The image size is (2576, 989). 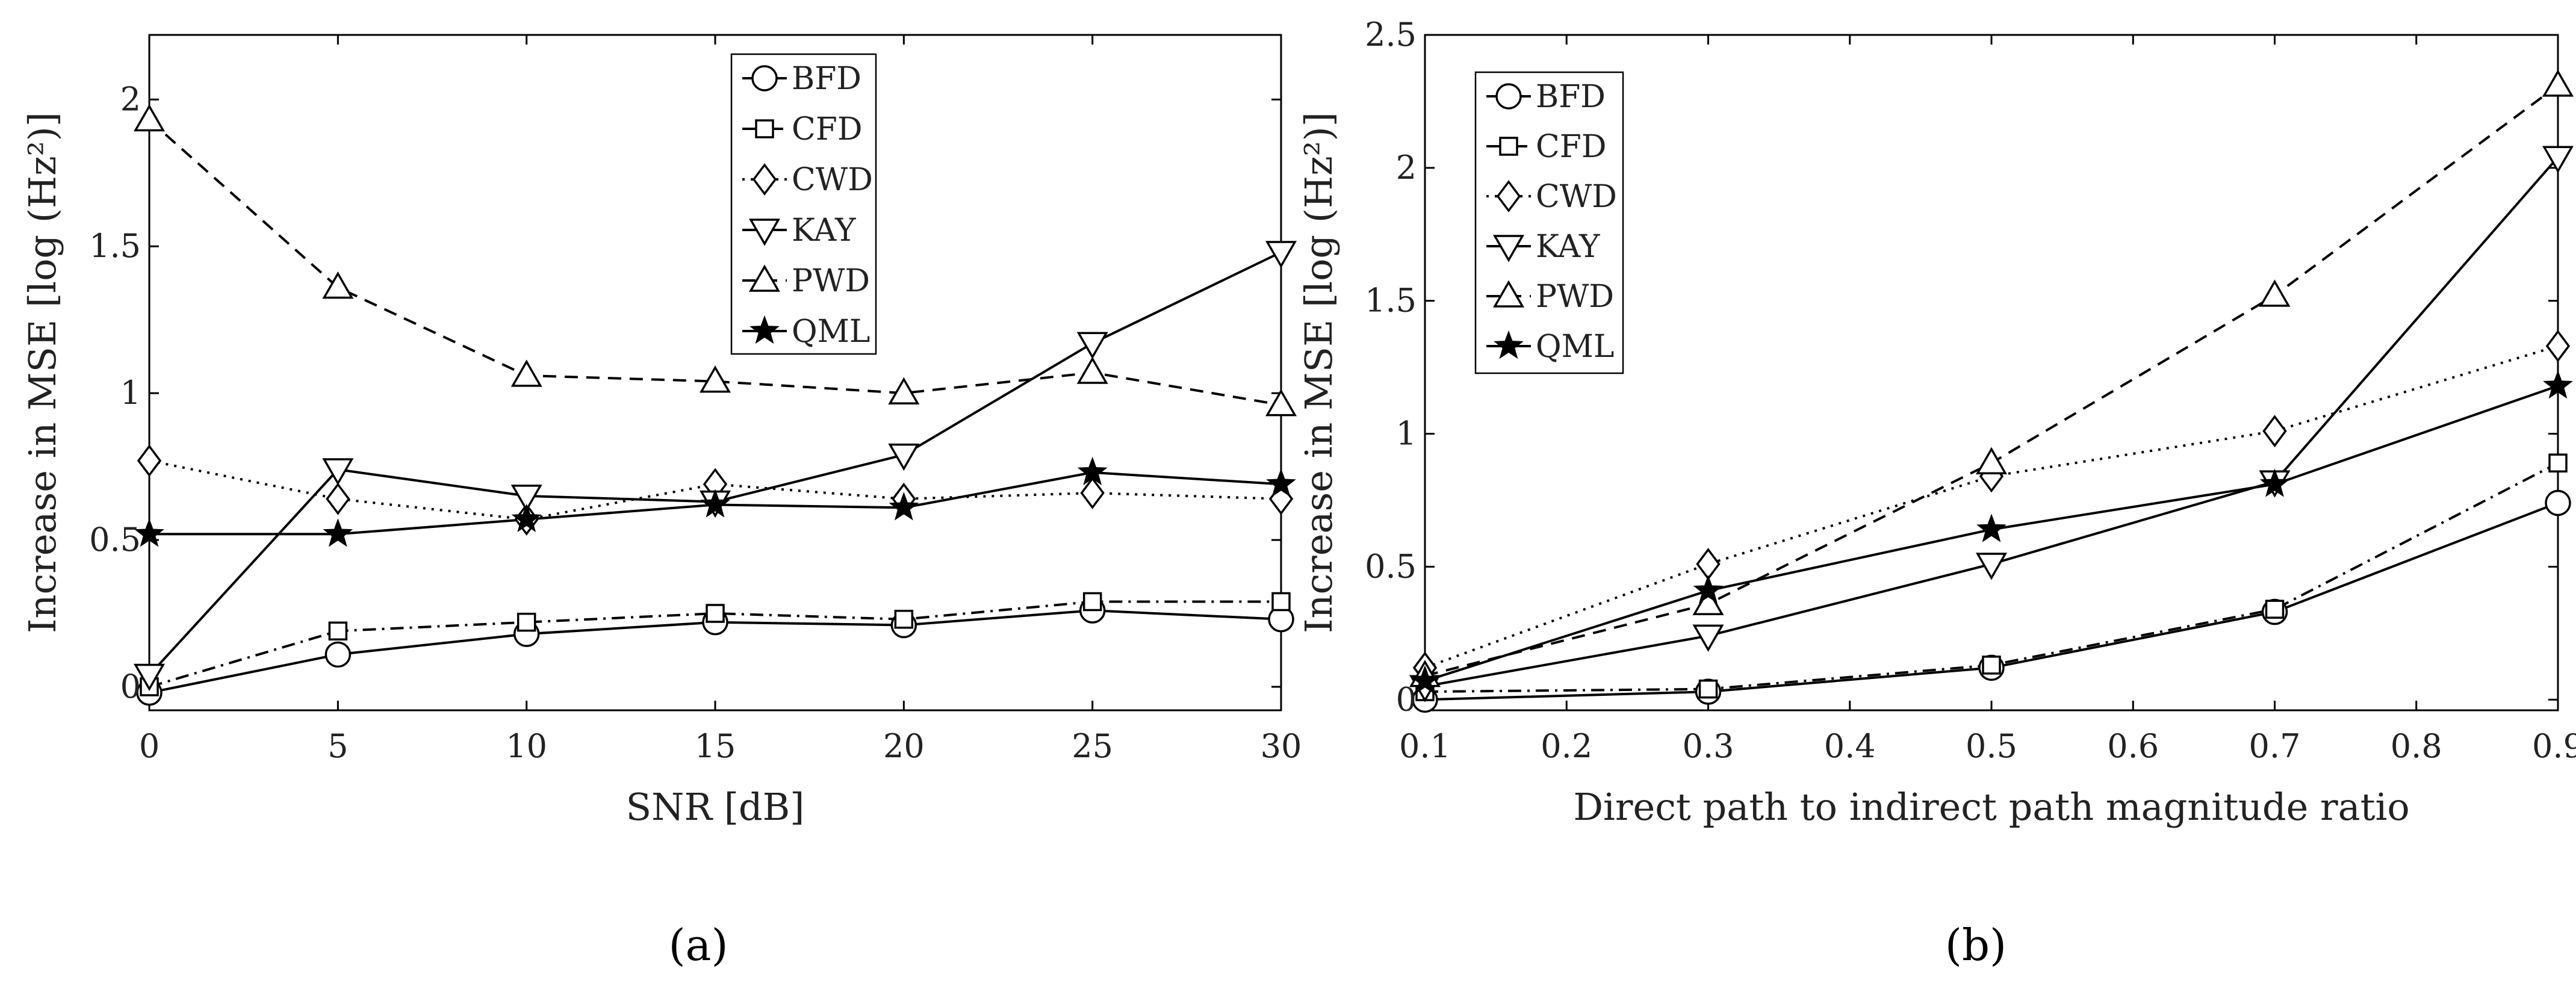 What do you see at coordinates (1406, 699) in the screenshot?
I see `y-tick-label: 0` at bounding box center [1406, 699].